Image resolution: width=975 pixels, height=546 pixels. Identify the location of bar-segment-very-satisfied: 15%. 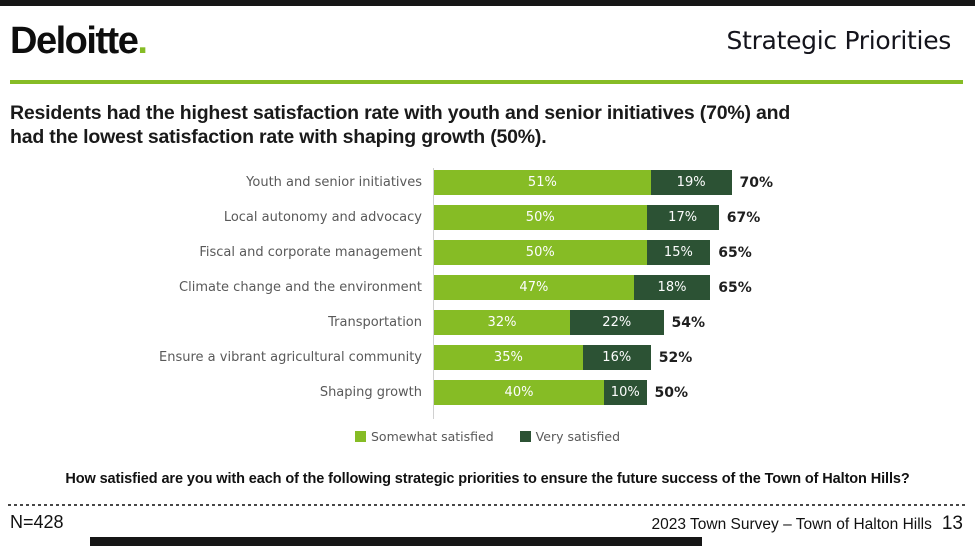
(678, 252).